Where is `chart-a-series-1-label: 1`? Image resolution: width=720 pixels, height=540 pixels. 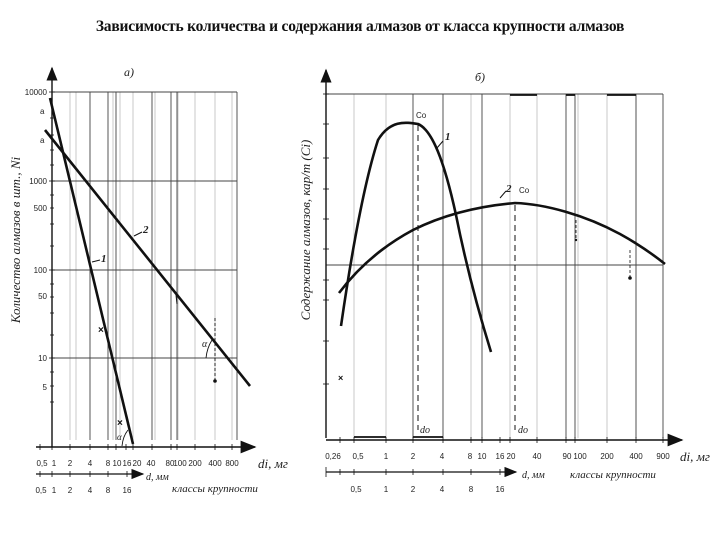 chart-a-series-1-label: 1 is located at coordinates (104, 259).